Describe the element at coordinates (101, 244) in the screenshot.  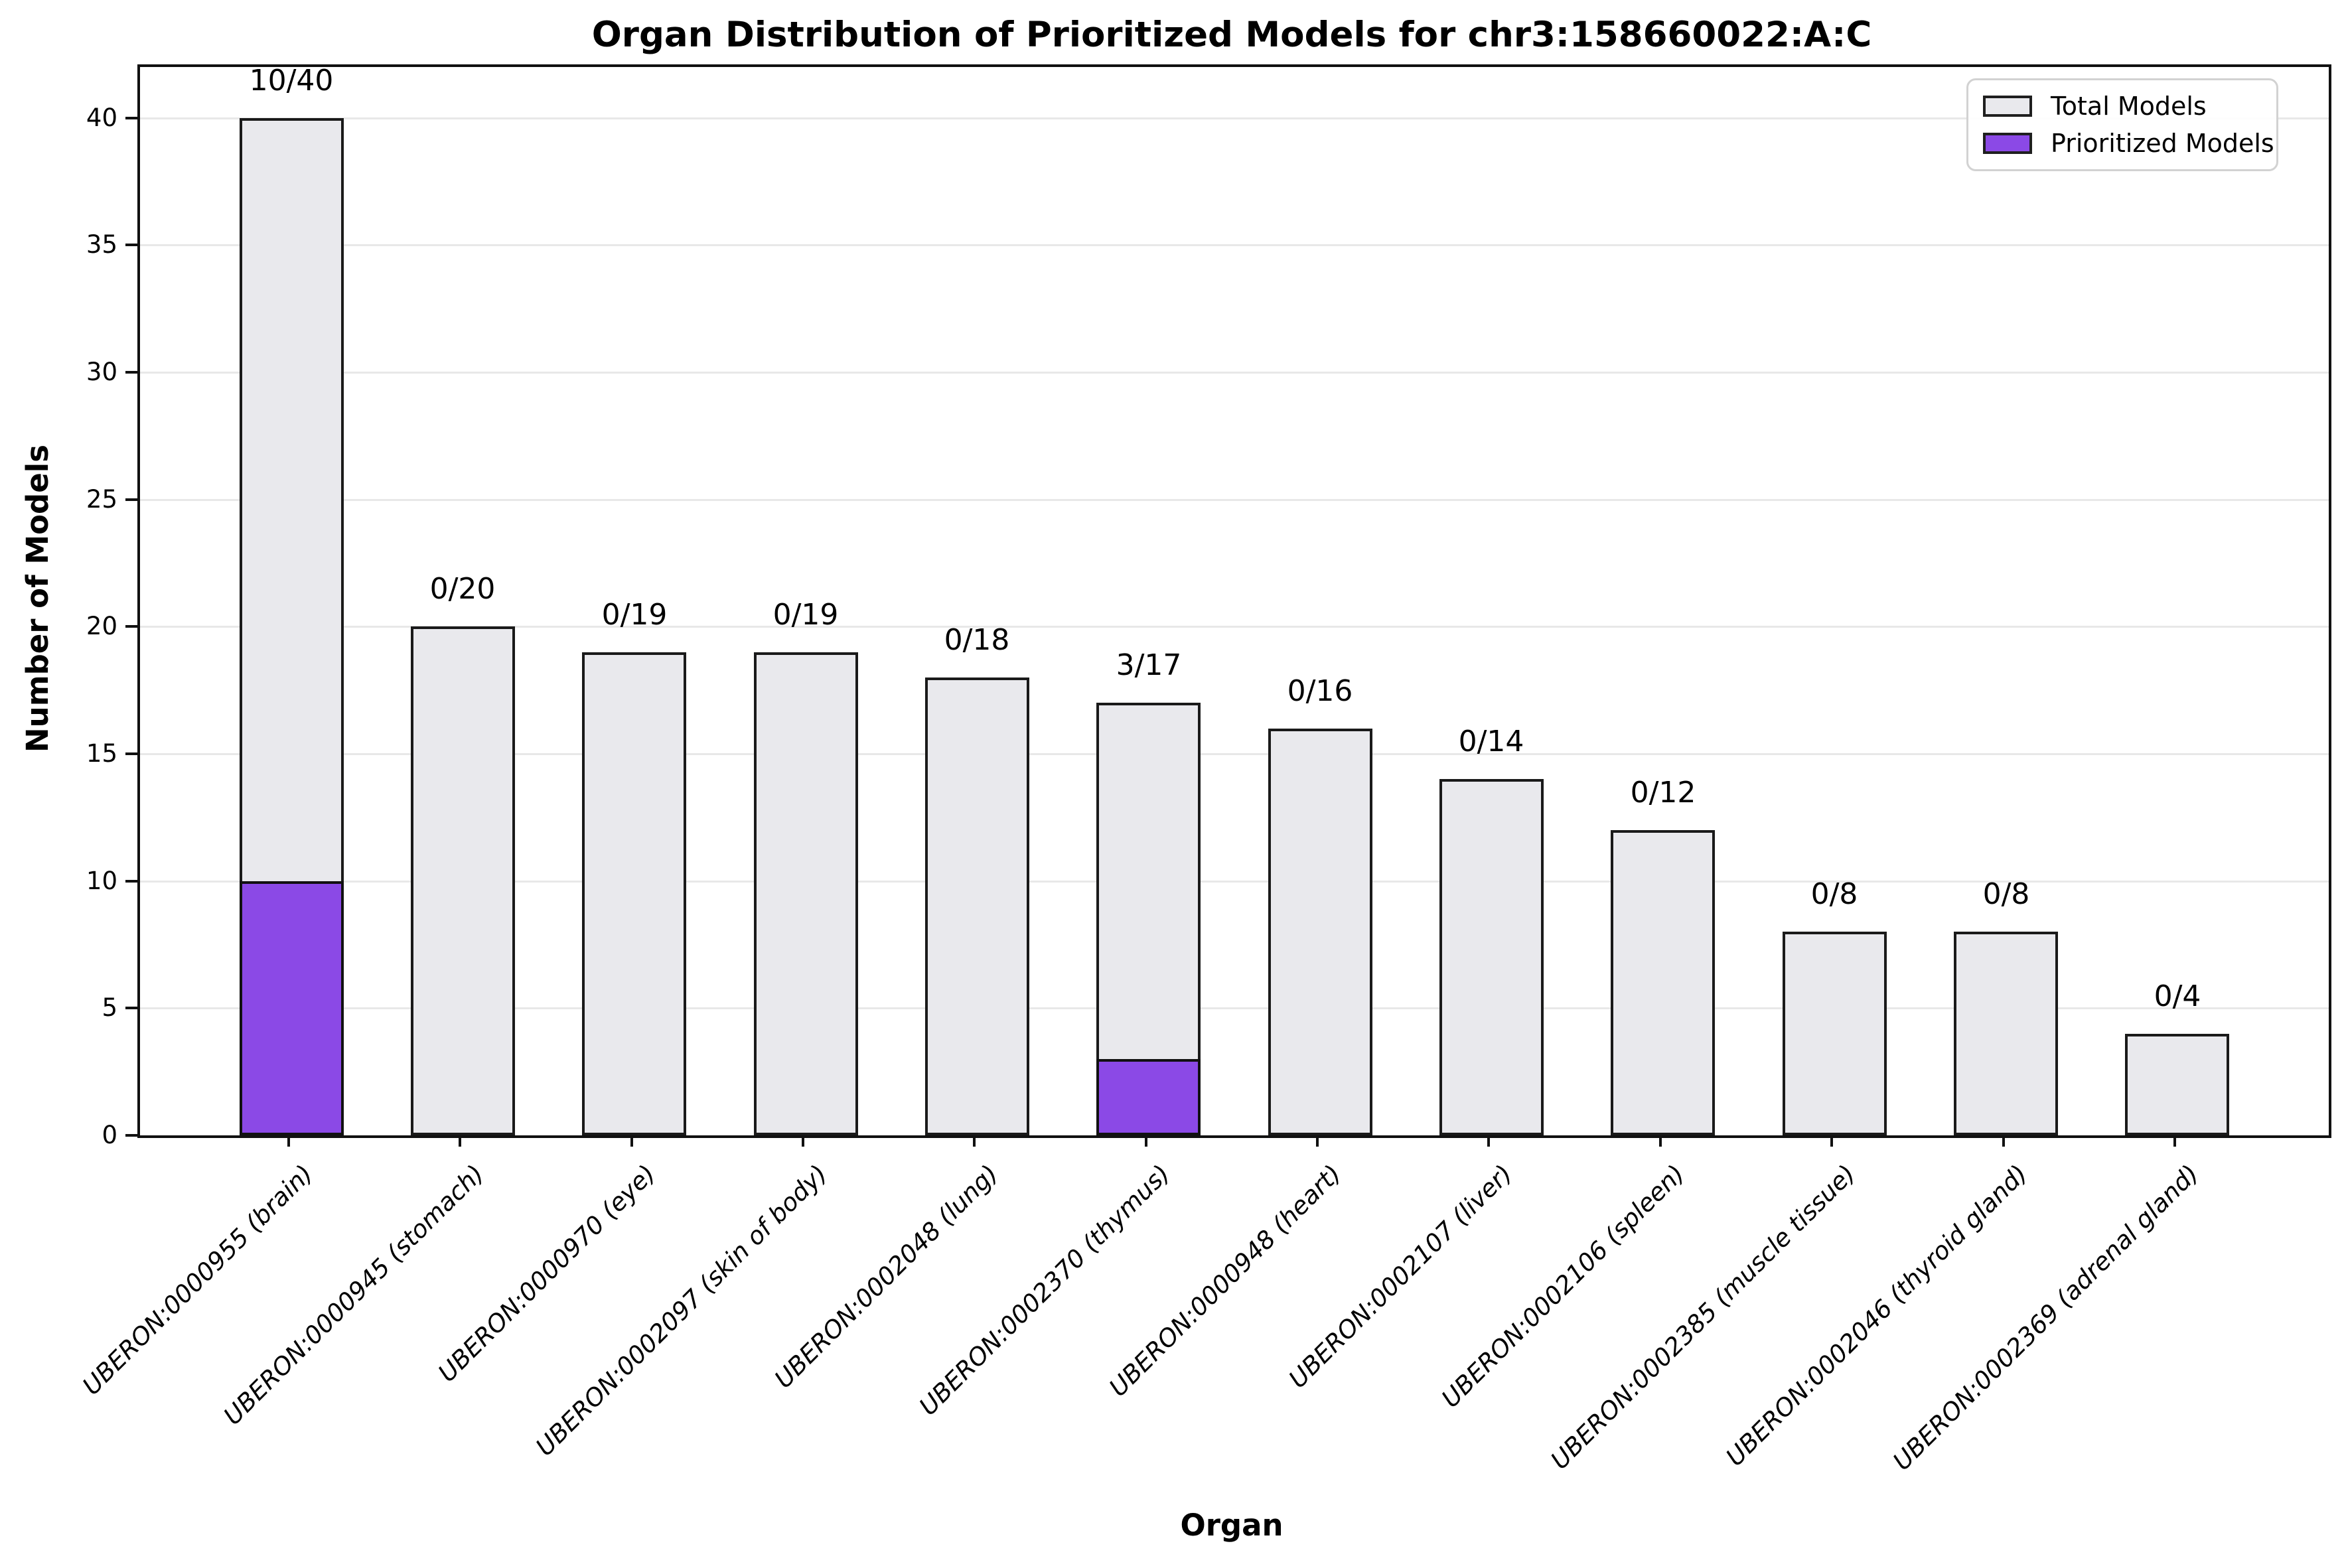
I see `y-tick-label: 35` at that location.